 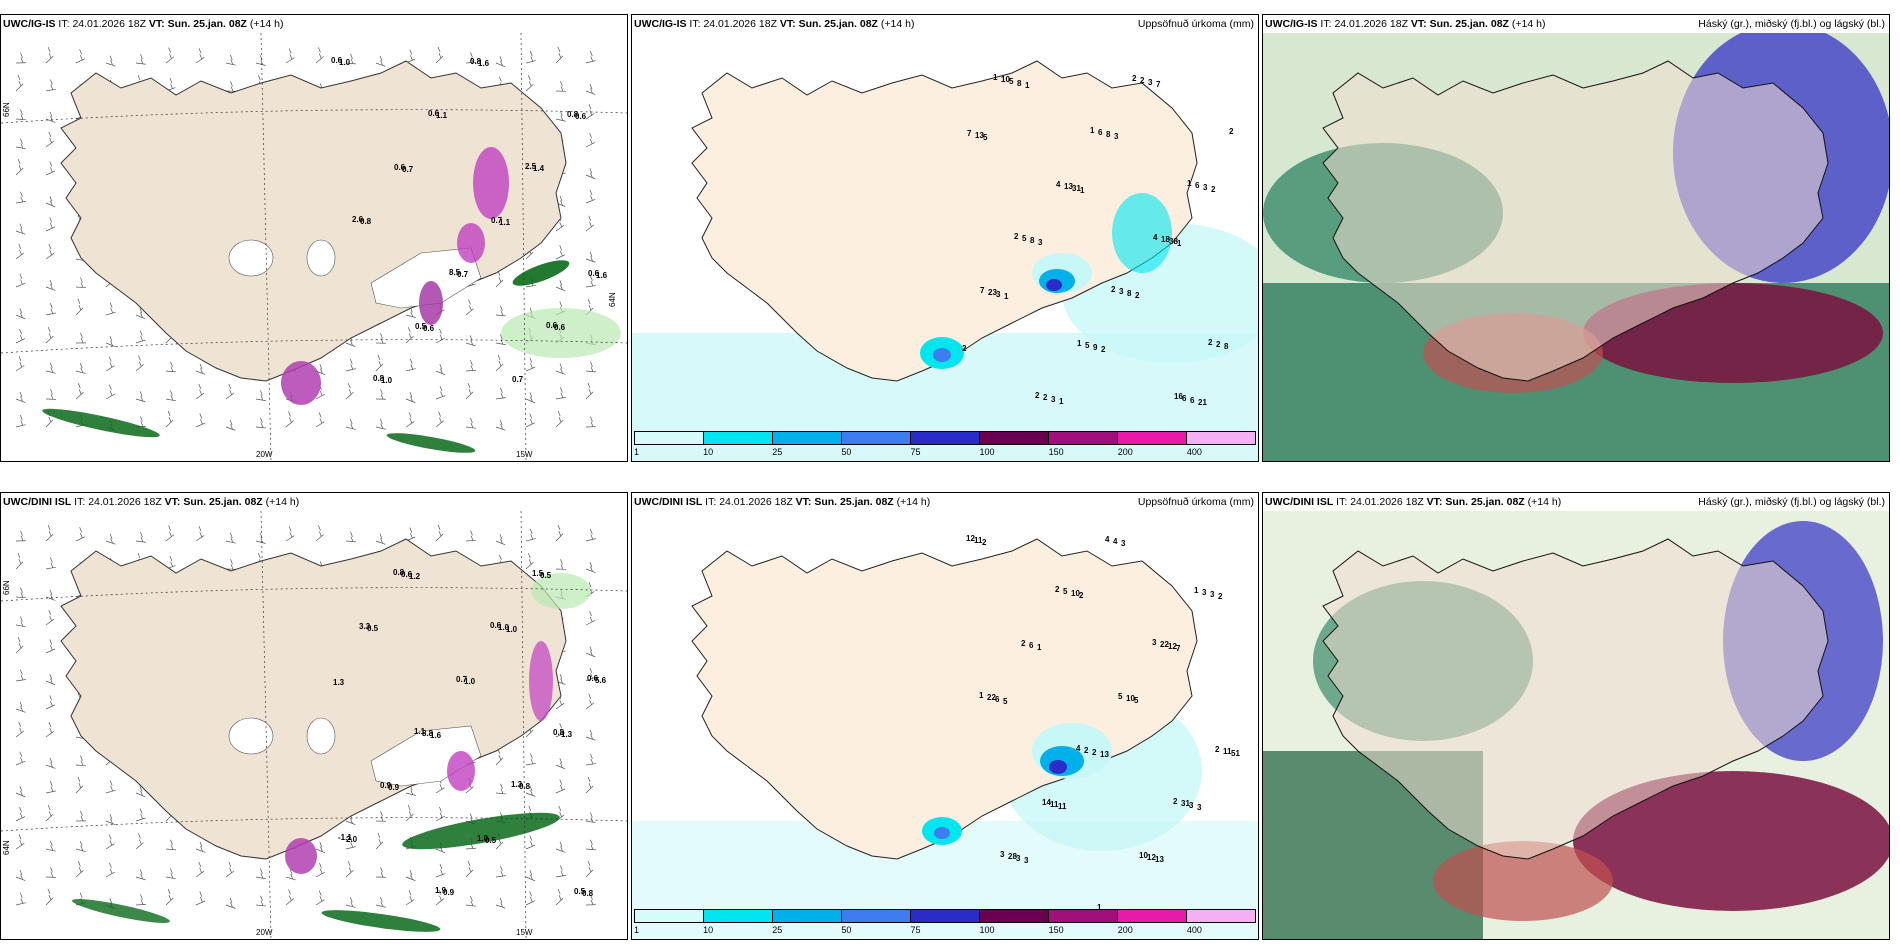 What do you see at coordinates (415, 576) in the screenshot?
I see `value-label: 1.2` at bounding box center [415, 576].